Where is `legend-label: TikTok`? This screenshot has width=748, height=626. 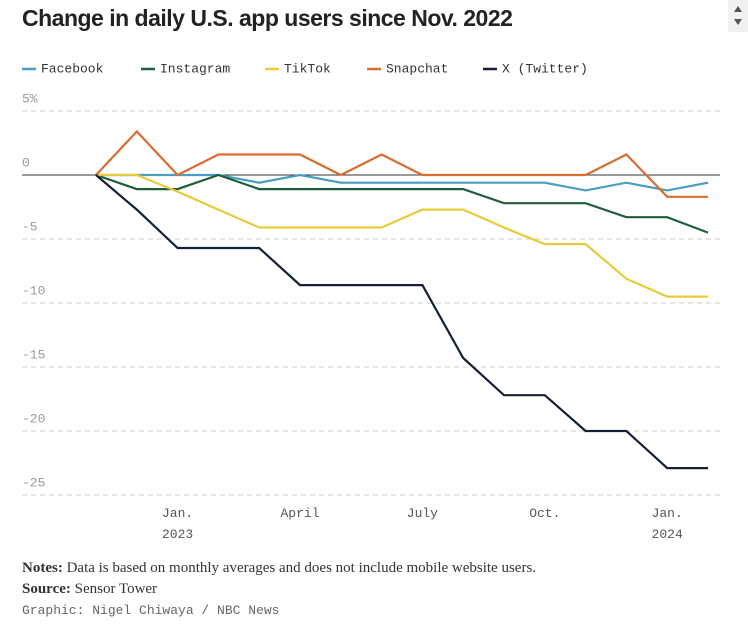 legend-label: TikTok is located at coordinates (307, 68).